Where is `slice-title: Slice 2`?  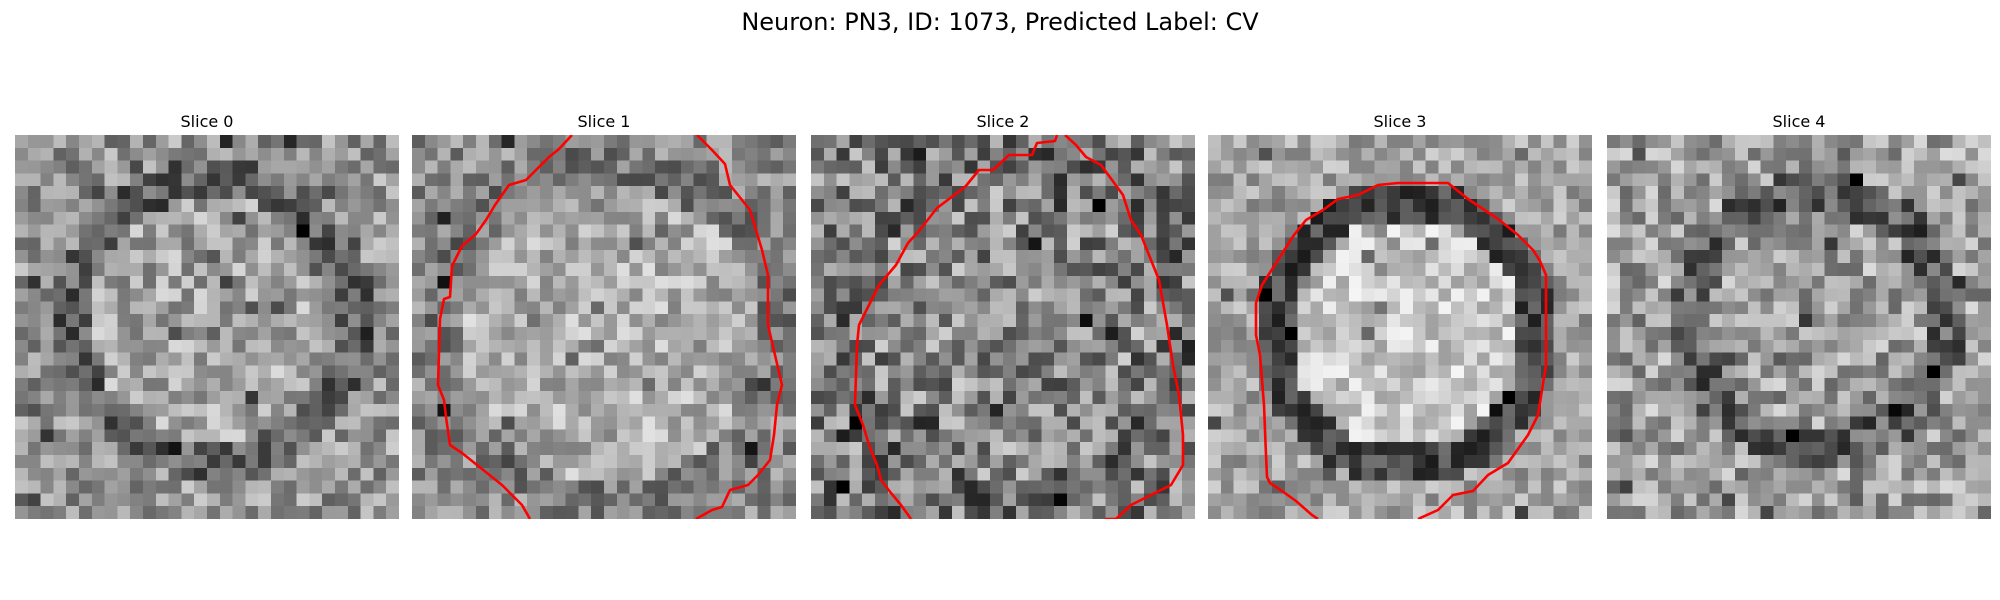 slice-title: Slice 2 is located at coordinates (1003, 121).